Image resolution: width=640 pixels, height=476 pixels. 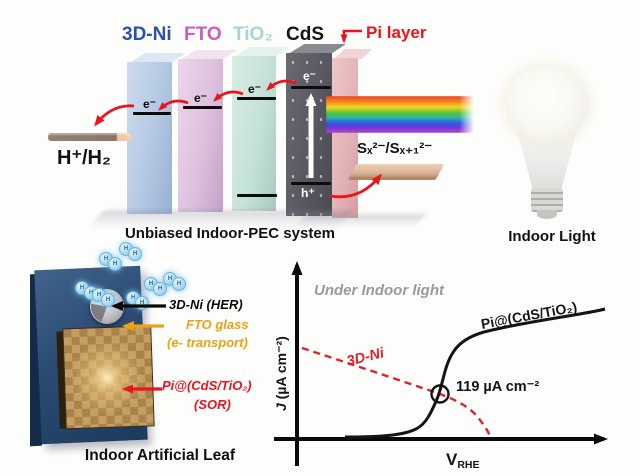 What do you see at coordinates (366, 357) in the screenshot?
I see `series-label-3dni: 3D-Ni` at bounding box center [366, 357].